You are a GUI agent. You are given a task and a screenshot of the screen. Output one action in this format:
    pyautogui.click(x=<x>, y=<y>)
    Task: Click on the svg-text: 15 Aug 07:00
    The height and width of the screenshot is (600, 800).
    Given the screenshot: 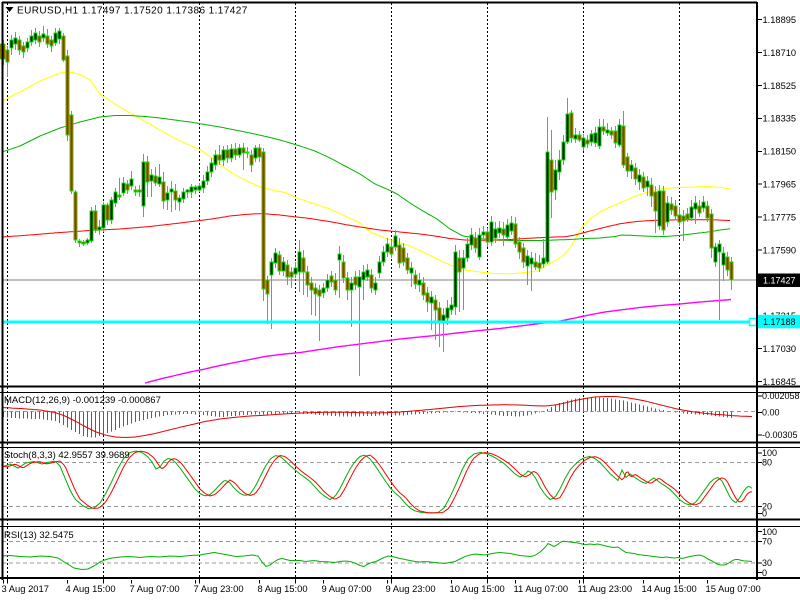 What is the action you would take?
    pyautogui.click(x=733, y=588)
    